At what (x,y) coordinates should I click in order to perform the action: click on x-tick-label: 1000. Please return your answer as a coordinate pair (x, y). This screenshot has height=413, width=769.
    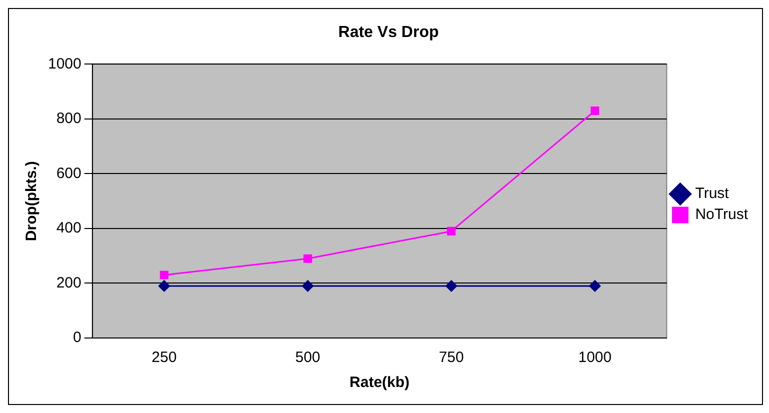
    Looking at the image, I should click on (595, 357).